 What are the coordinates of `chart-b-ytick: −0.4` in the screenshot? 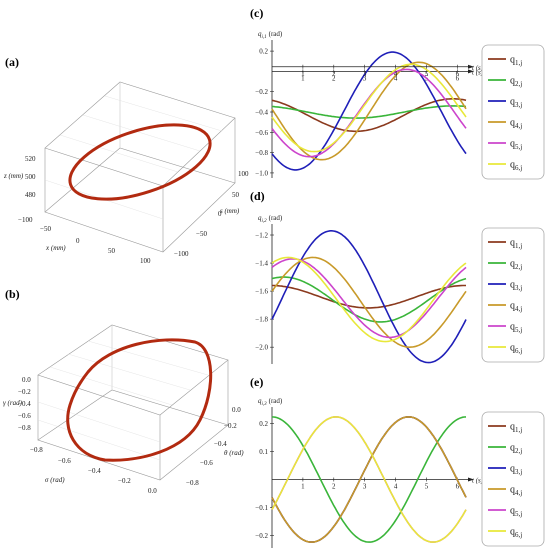 It's located at (220, 444).